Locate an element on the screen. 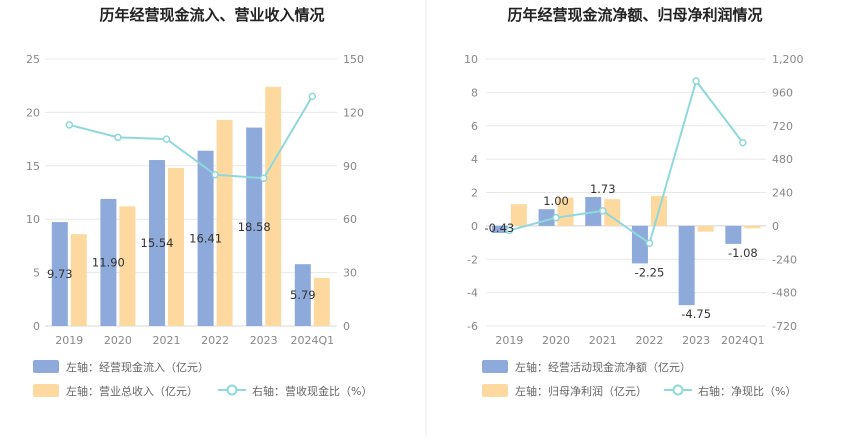 This screenshot has height=441, width=850. data-label: 5.79 is located at coordinates (303, 295).